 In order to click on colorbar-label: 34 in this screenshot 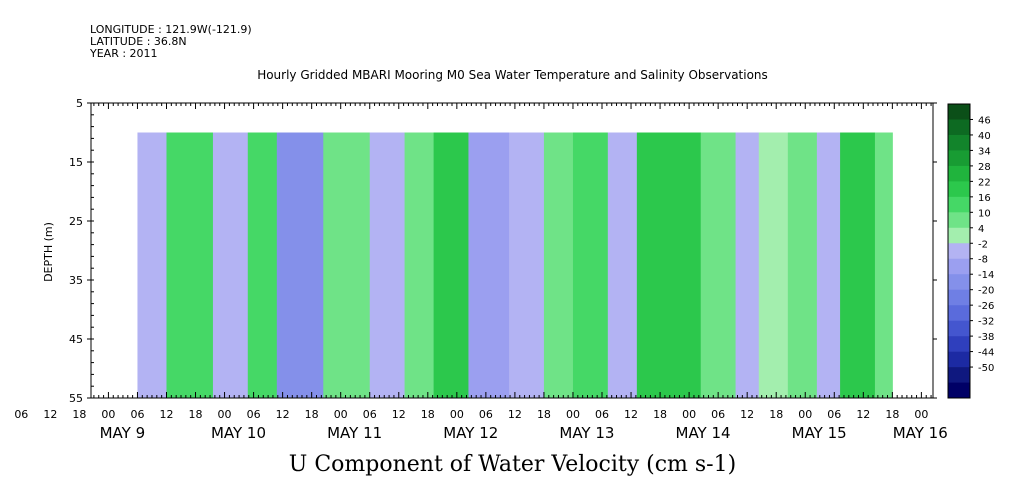, I will do `click(984, 151)`.